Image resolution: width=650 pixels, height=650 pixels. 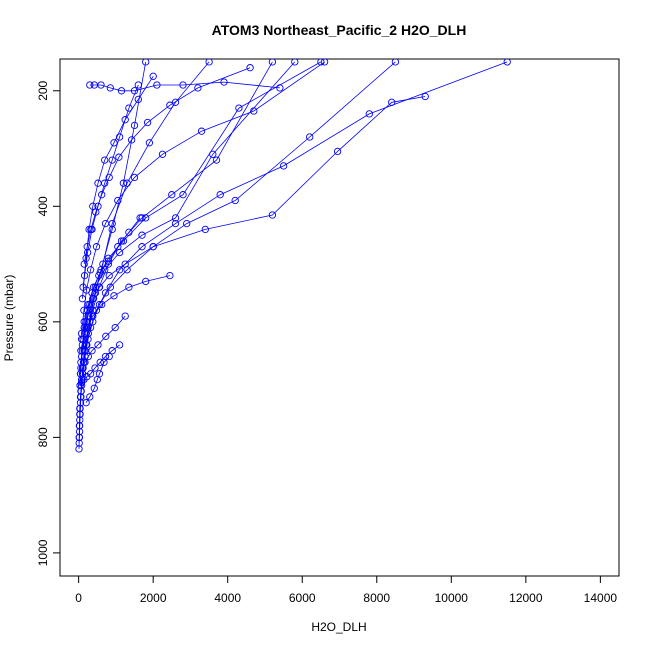 I want to click on x-tick-label: 12000, so click(x=526, y=598).